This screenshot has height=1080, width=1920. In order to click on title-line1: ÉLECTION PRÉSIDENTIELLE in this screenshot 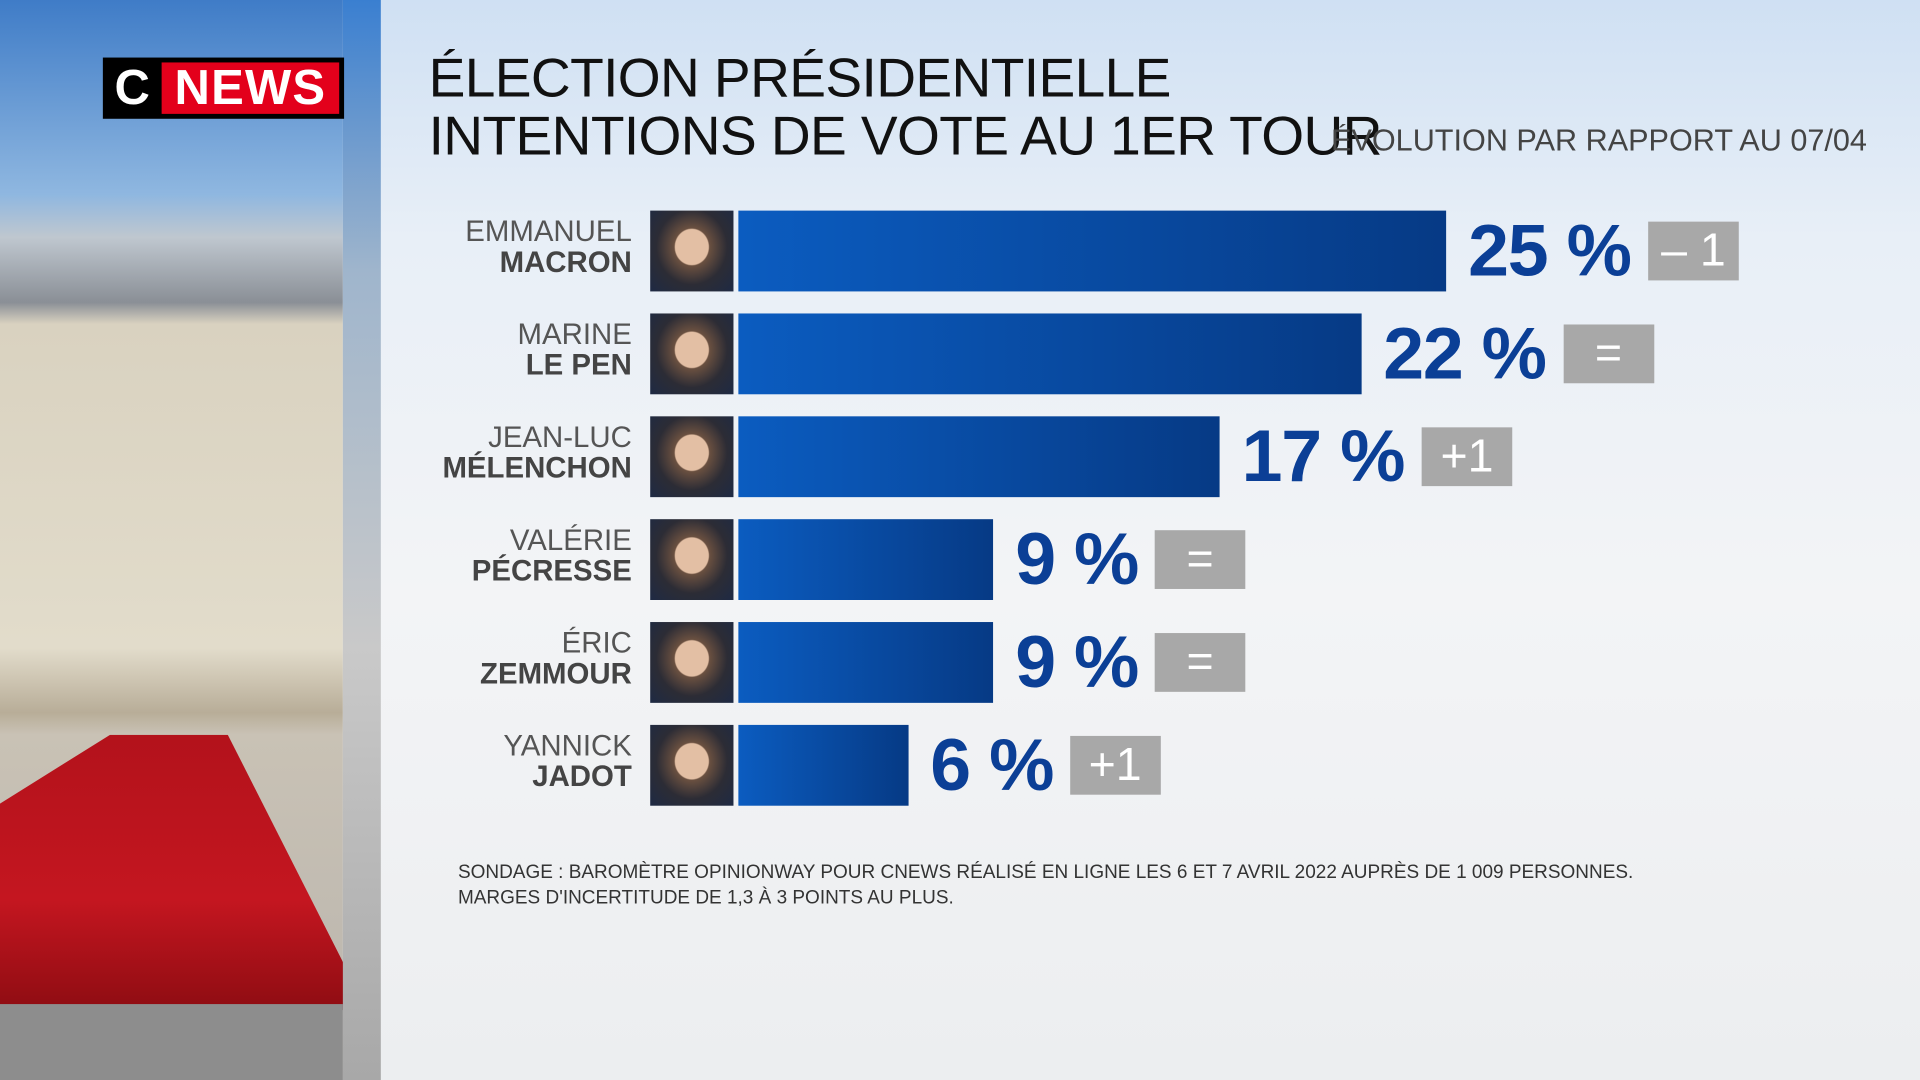, I will do `click(800, 77)`.